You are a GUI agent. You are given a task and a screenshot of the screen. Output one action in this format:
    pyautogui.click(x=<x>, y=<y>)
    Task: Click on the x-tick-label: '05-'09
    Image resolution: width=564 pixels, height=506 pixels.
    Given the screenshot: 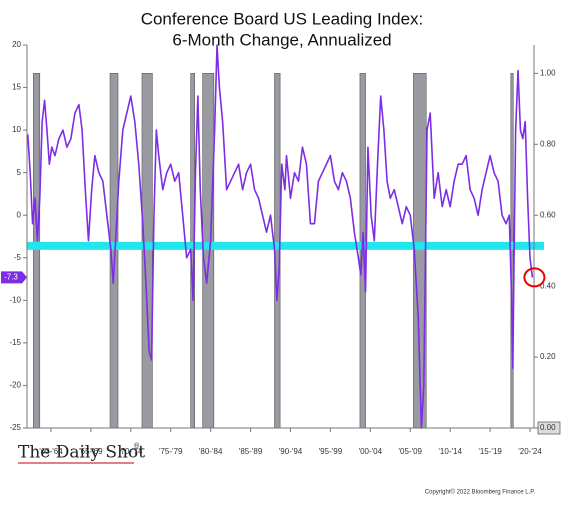 What is the action you would take?
    pyautogui.click(x=410, y=451)
    